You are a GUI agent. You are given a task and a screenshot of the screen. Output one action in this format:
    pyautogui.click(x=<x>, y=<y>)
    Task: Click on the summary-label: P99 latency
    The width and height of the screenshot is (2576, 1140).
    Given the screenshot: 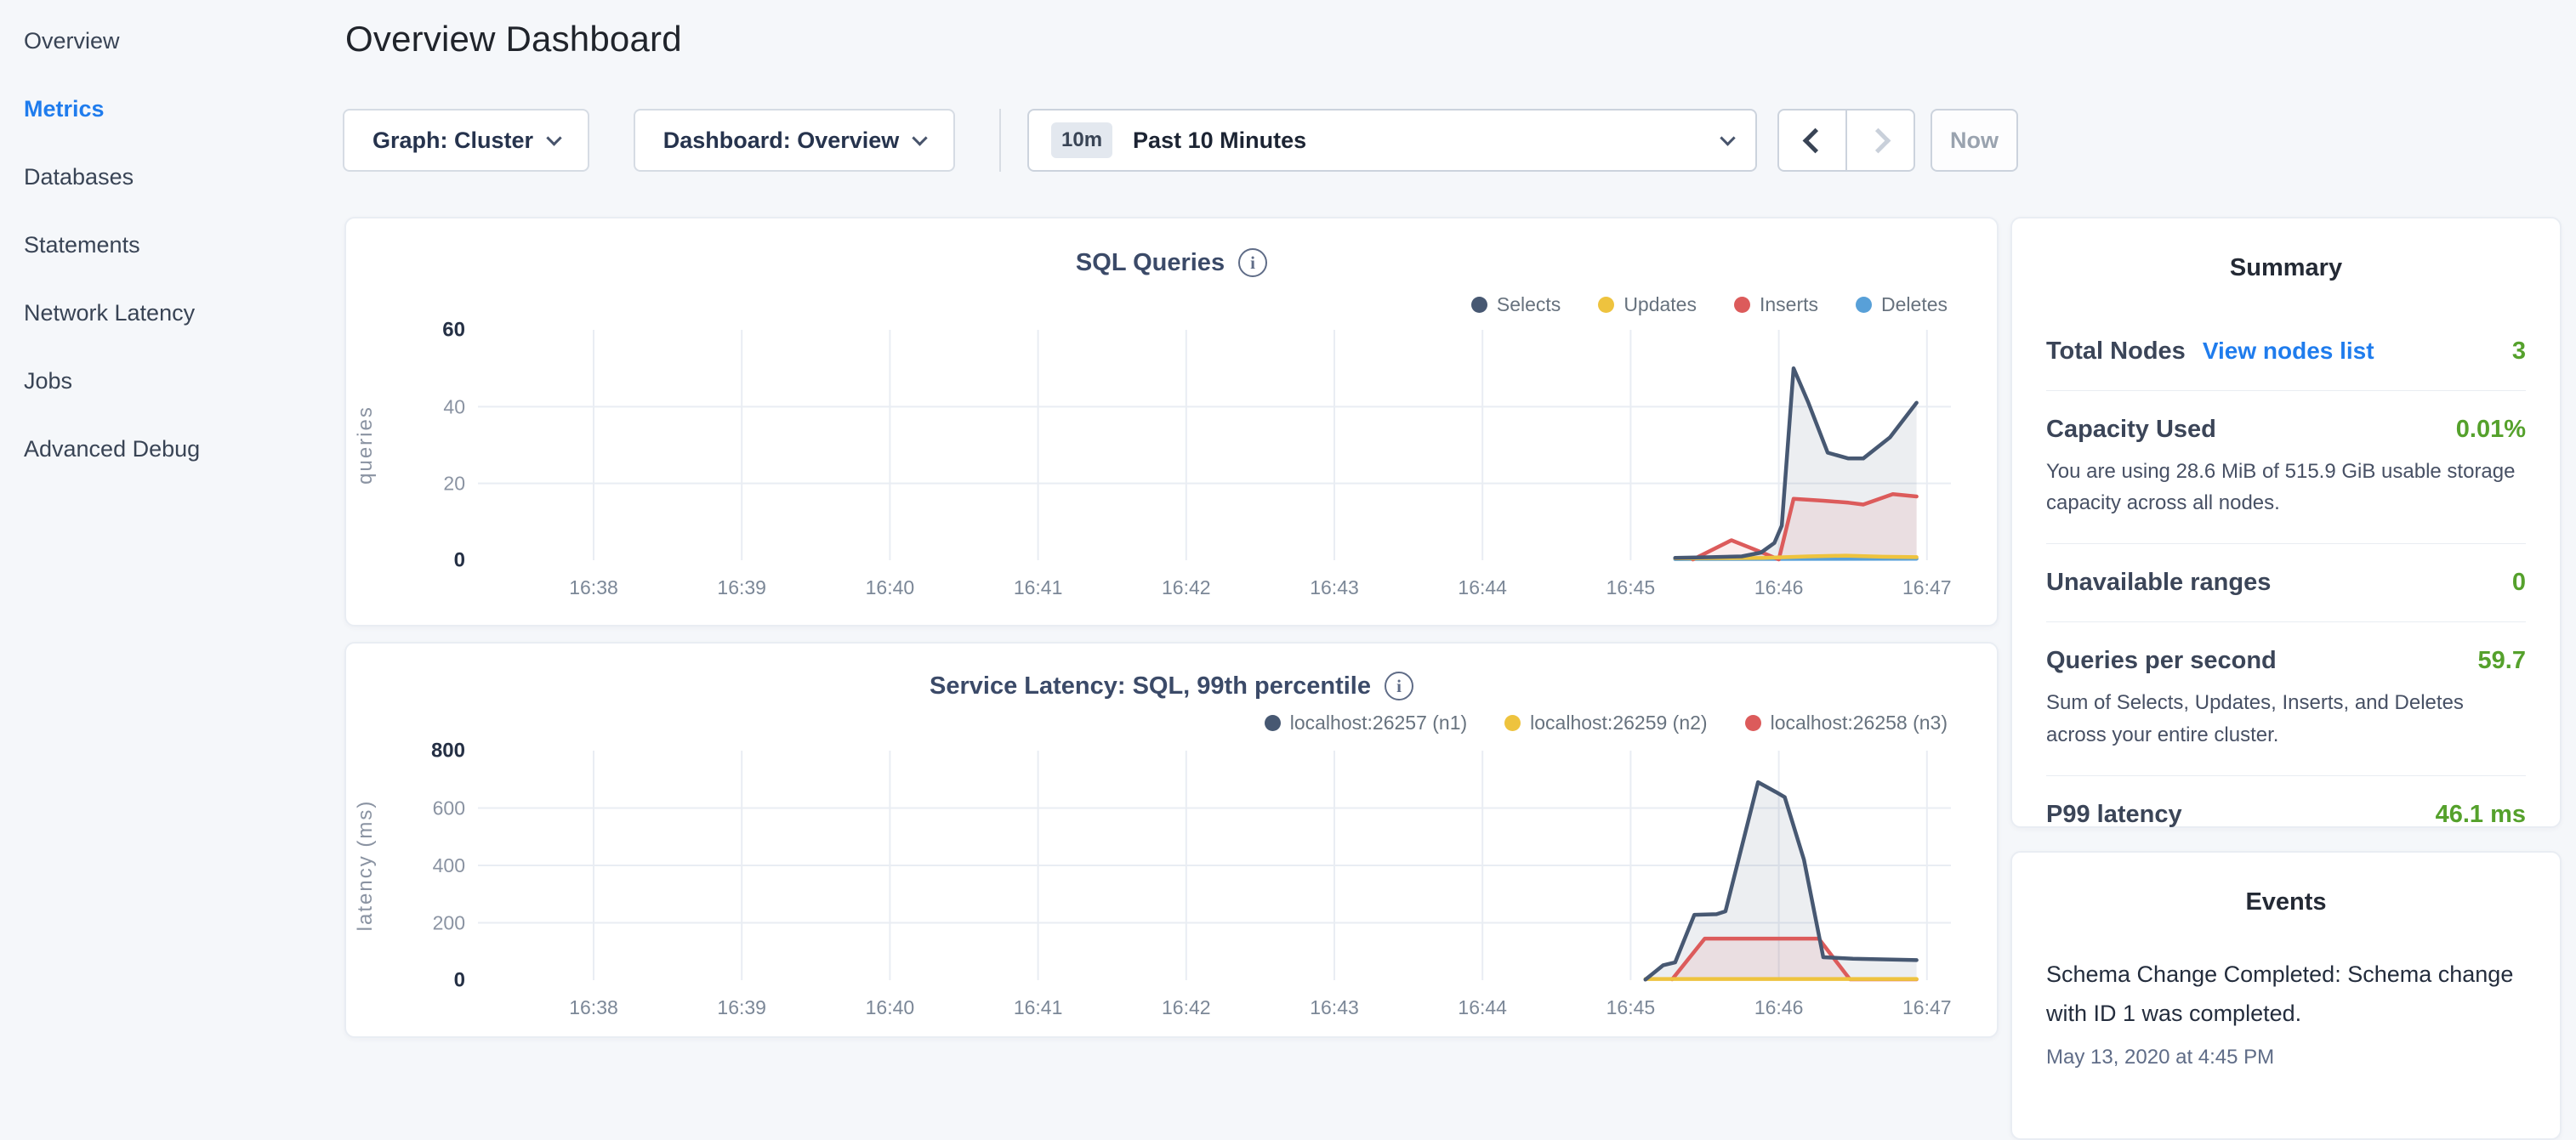 What is the action you would take?
    pyautogui.click(x=2114, y=815)
    